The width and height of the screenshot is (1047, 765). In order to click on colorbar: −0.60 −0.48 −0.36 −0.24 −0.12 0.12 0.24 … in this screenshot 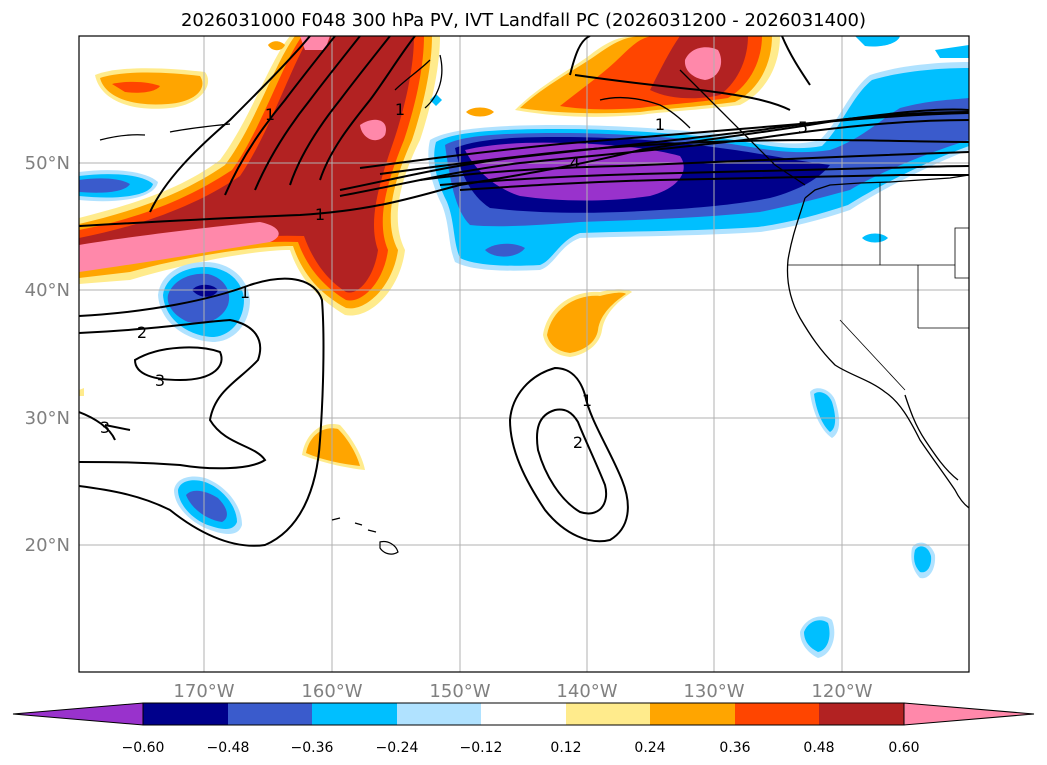, I will do `click(523, 729)`.